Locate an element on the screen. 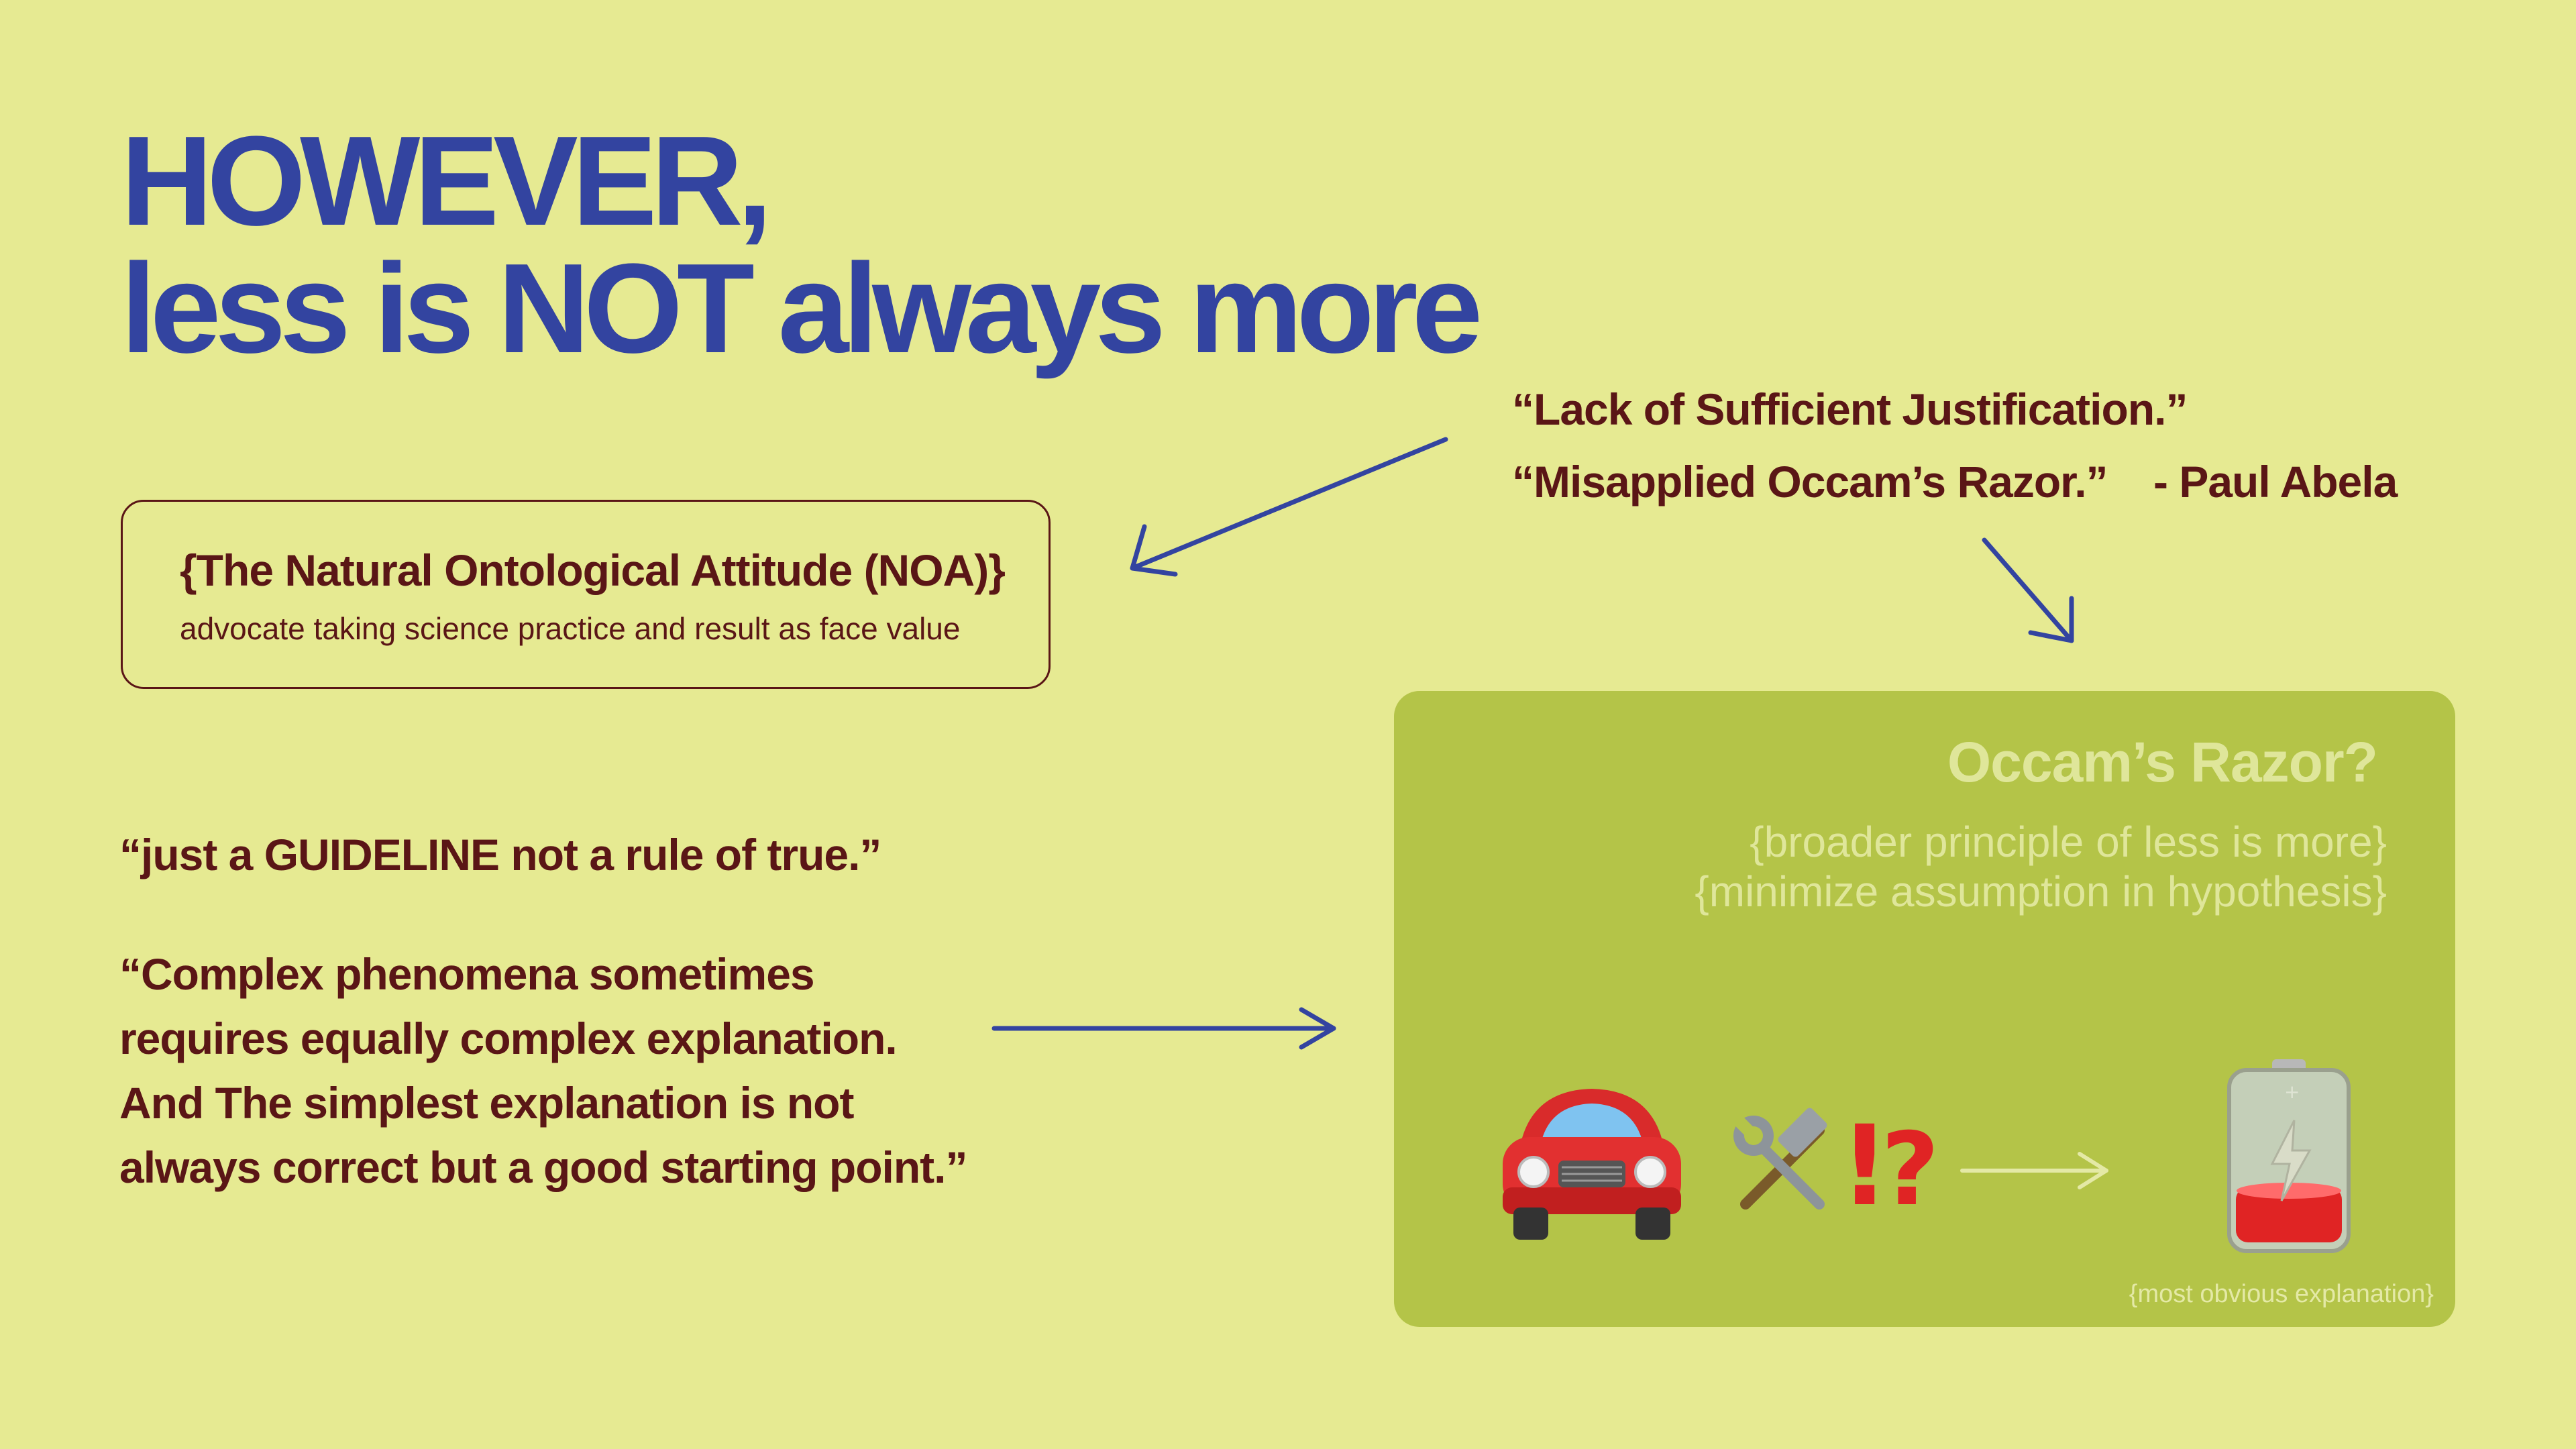 This screenshot has height=1449, width=2576. quote-complex-line-3: And The simplest explanation is not is located at coordinates (486, 1103).